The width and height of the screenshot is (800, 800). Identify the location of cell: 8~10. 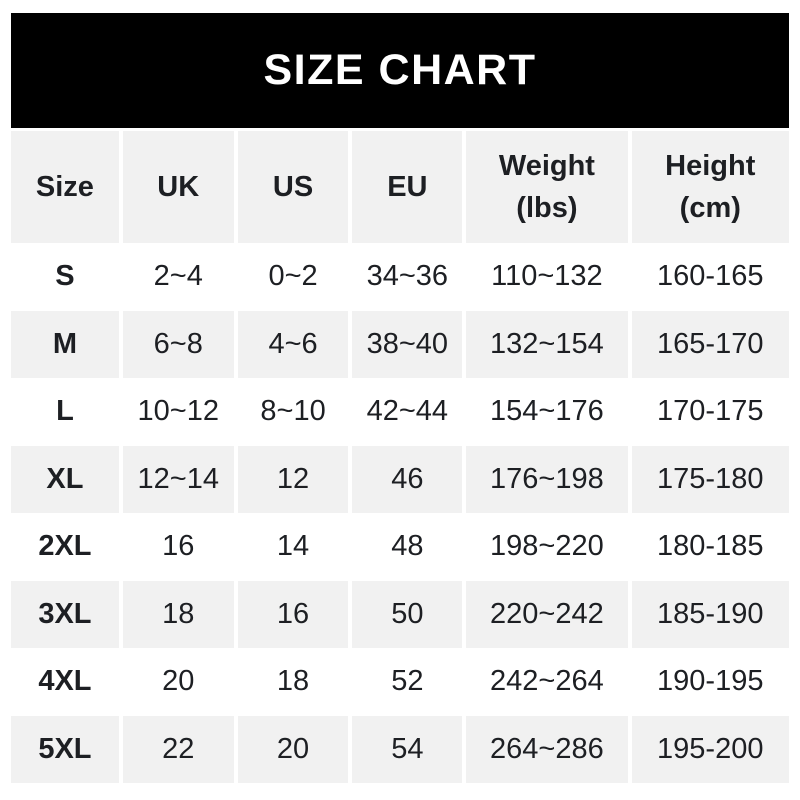
(293, 412).